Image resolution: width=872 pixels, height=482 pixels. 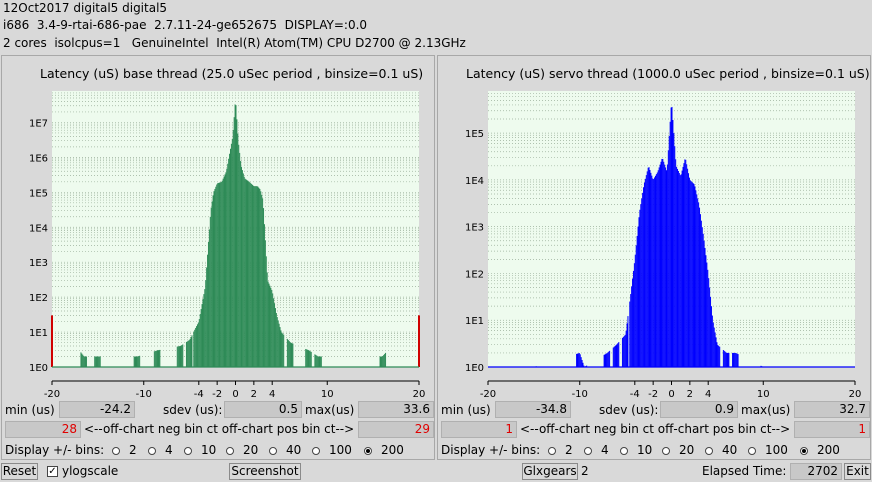 I want to click on ylogscale-label: ylogscale, so click(x=90, y=471).